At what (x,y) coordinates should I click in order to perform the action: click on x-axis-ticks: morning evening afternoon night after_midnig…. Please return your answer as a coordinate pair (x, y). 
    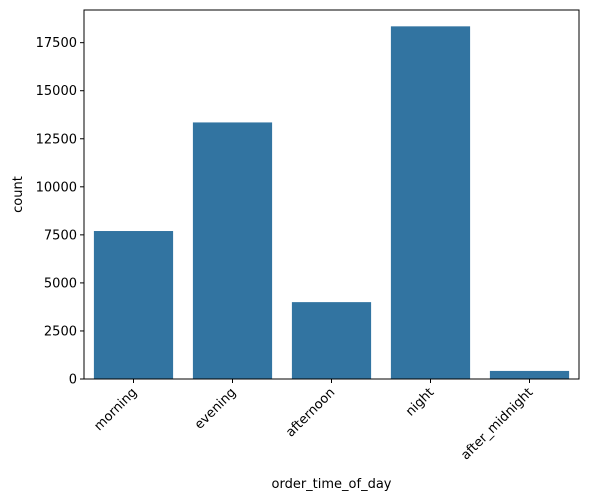
    Looking at the image, I should click on (313, 421).